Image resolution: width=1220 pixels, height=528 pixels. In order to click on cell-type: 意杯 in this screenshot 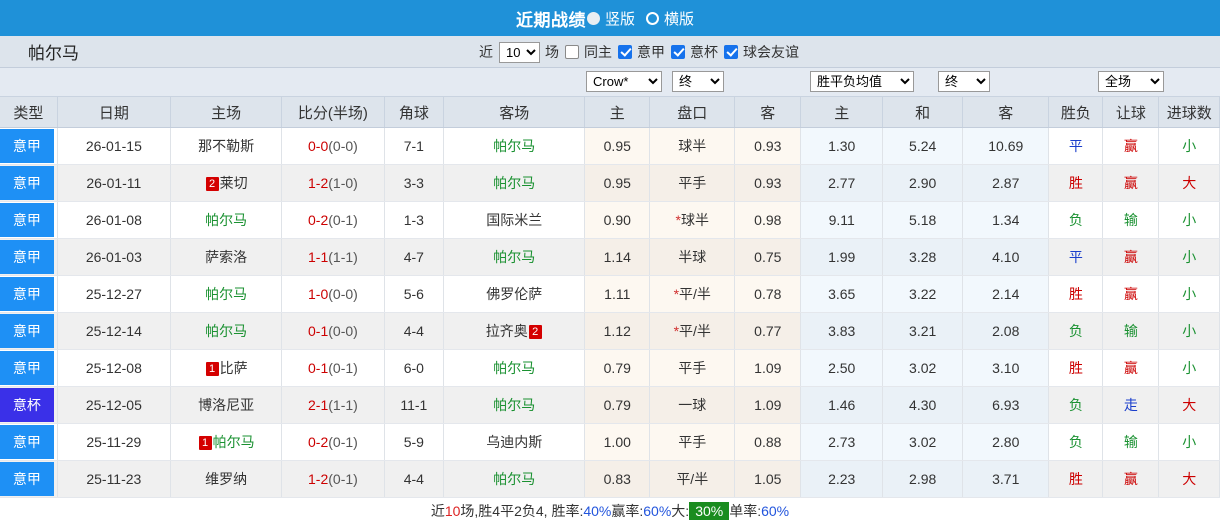, I will do `click(29, 405)`.